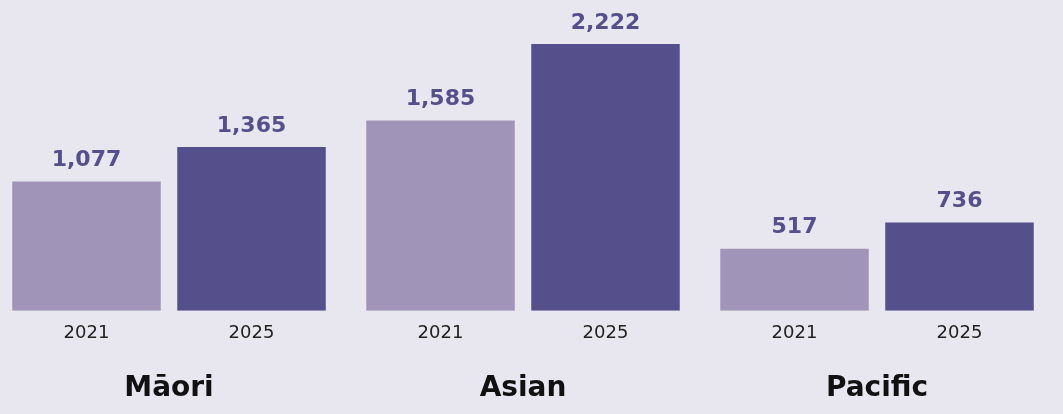 Image resolution: width=1063 pixels, height=414 pixels. I want to click on data-label: 1,365, so click(251, 124).